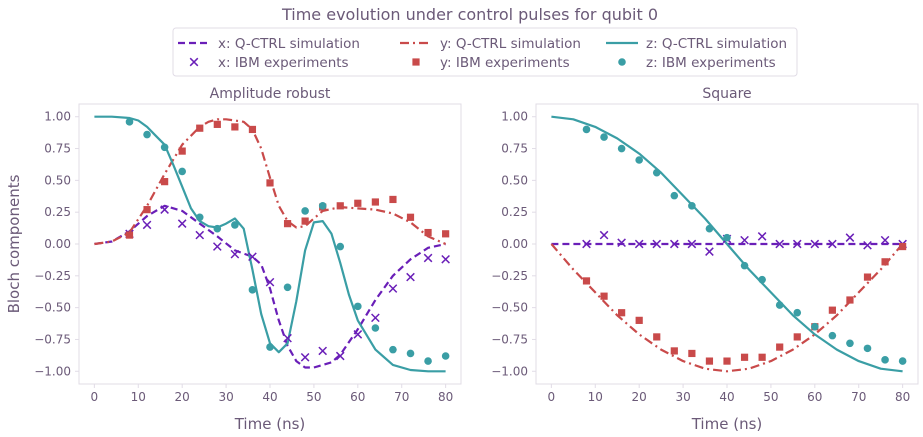 This screenshot has height=437, width=923. I want to click on chart-title: Amplitude robust, so click(270, 94).